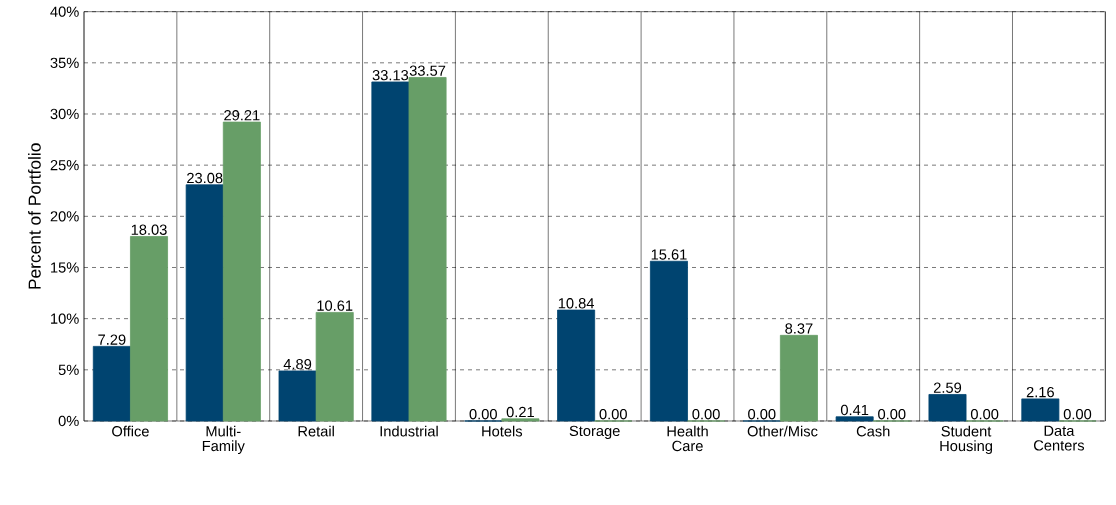 The width and height of the screenshot is (1116, 505). I want to click on x-tick-label: Retail, so click(316, 431).